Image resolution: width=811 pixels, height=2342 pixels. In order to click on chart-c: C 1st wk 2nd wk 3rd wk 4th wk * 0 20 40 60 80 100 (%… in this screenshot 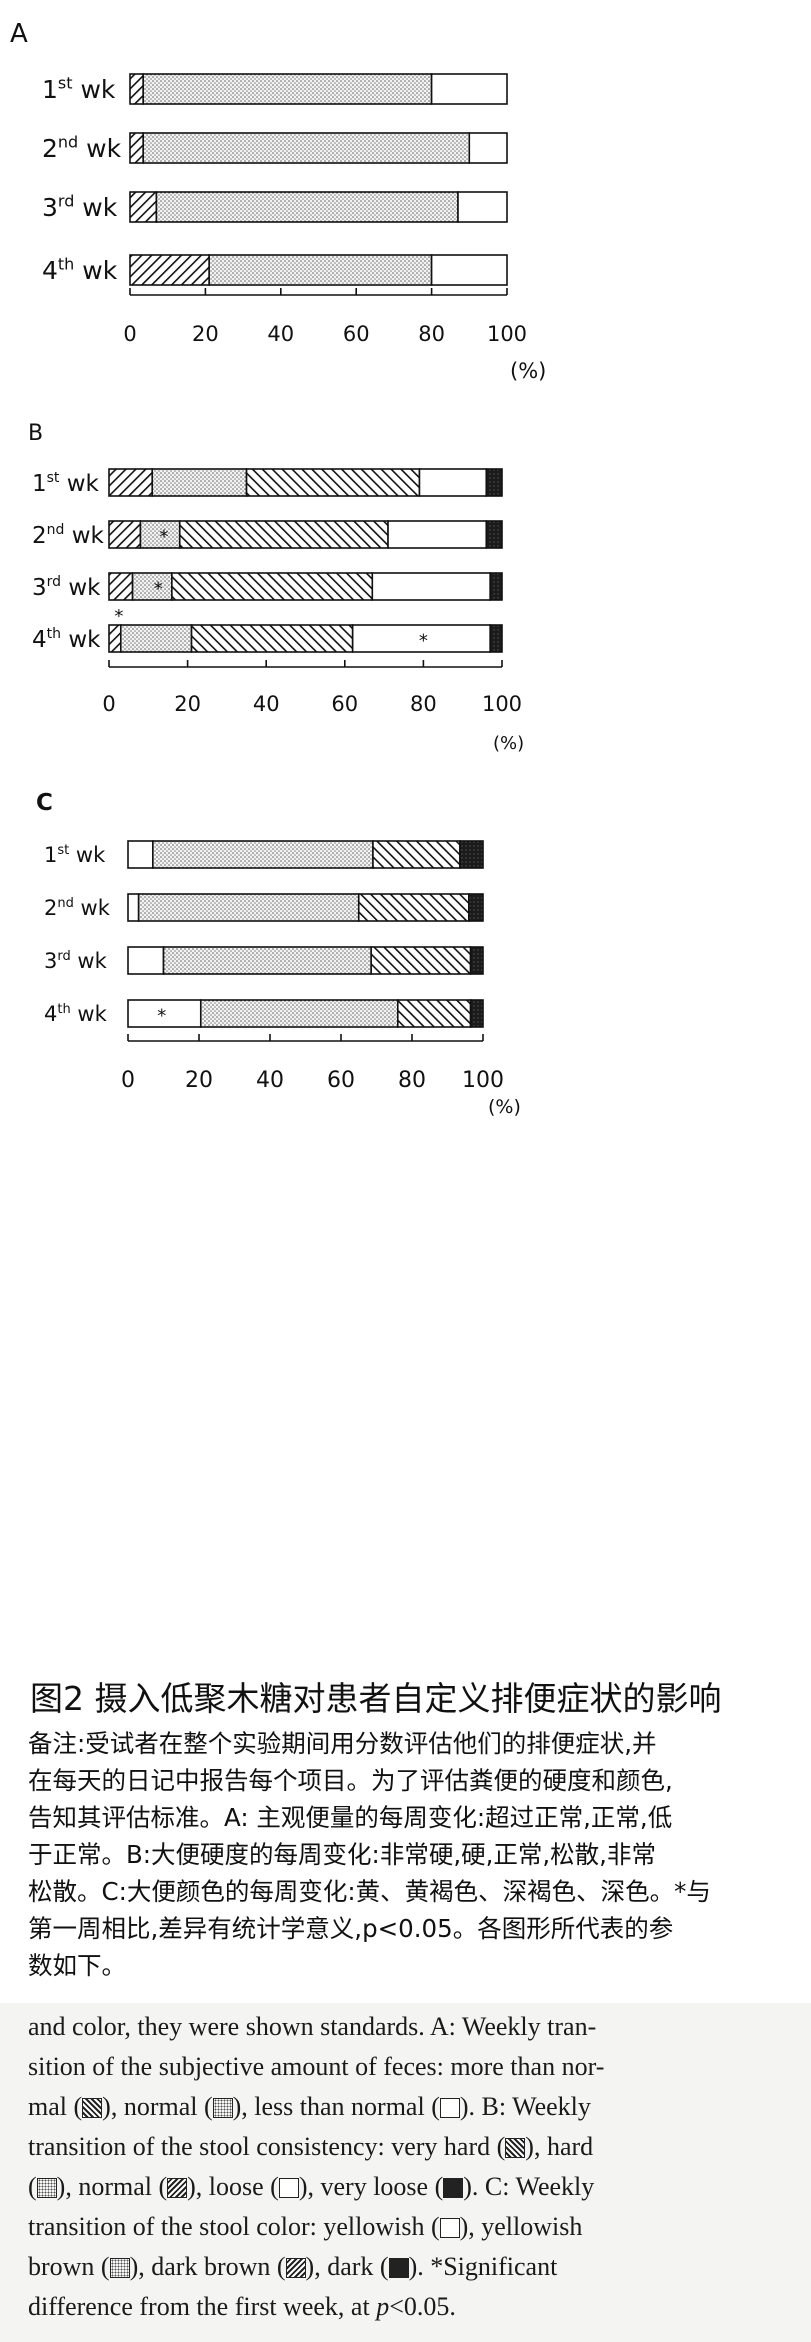, I will do `click(278, 954)`.